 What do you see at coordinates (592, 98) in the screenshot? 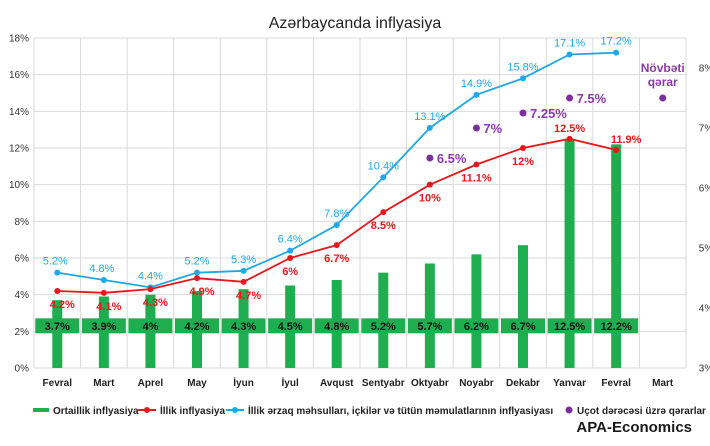
I see `policy-rate-label: 7.5%` at bounding box center [592, 98].